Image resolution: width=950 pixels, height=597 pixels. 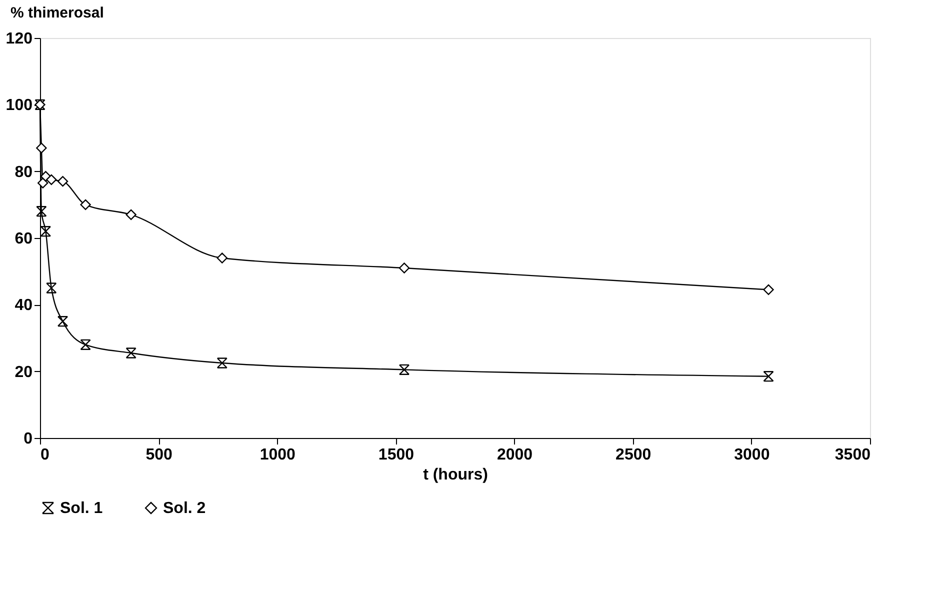 What do you see at coordinates (45, 455) in the screenshot?
I see `x-tick-label: 0` at bounding box center [45, 455].